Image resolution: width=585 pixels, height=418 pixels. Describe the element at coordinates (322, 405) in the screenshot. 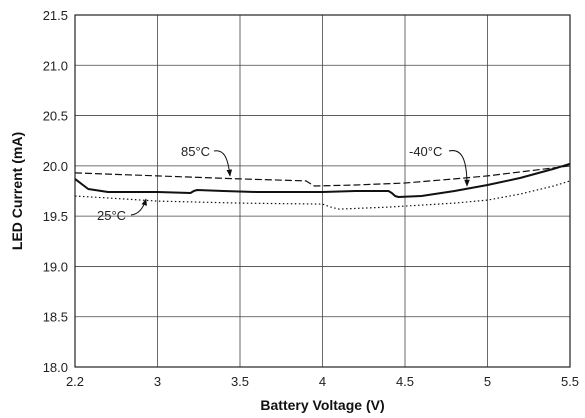

I see `x-axis-label: Battery Voltage (V)` at that location.